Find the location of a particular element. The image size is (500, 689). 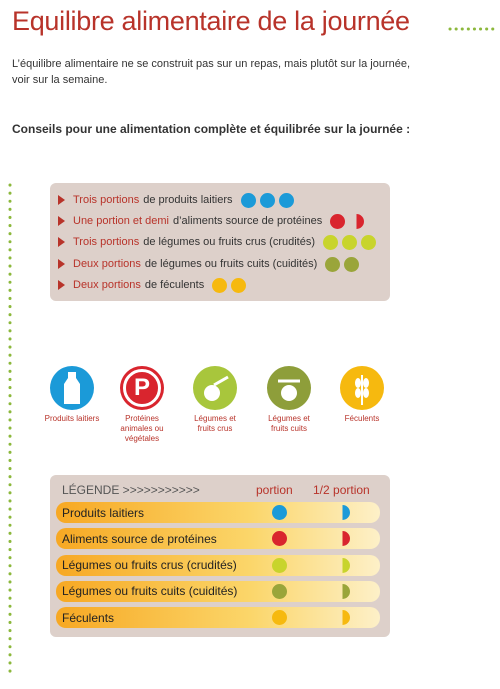

icon-dairy is located at coordinates (72, 388).